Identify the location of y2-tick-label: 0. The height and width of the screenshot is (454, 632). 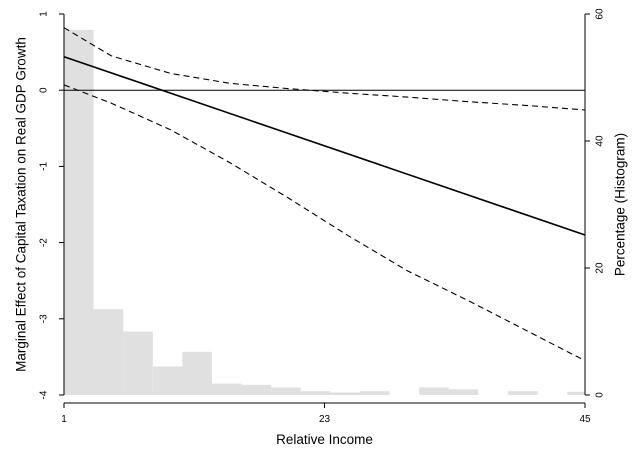
(600, 395).